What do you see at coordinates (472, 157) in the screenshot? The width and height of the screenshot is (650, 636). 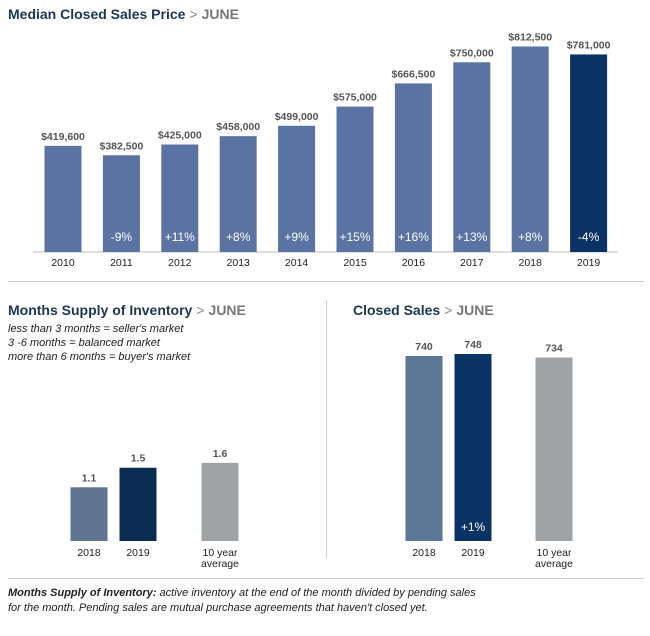 I see `price-bar-2017` at bounding box center [472, 157].